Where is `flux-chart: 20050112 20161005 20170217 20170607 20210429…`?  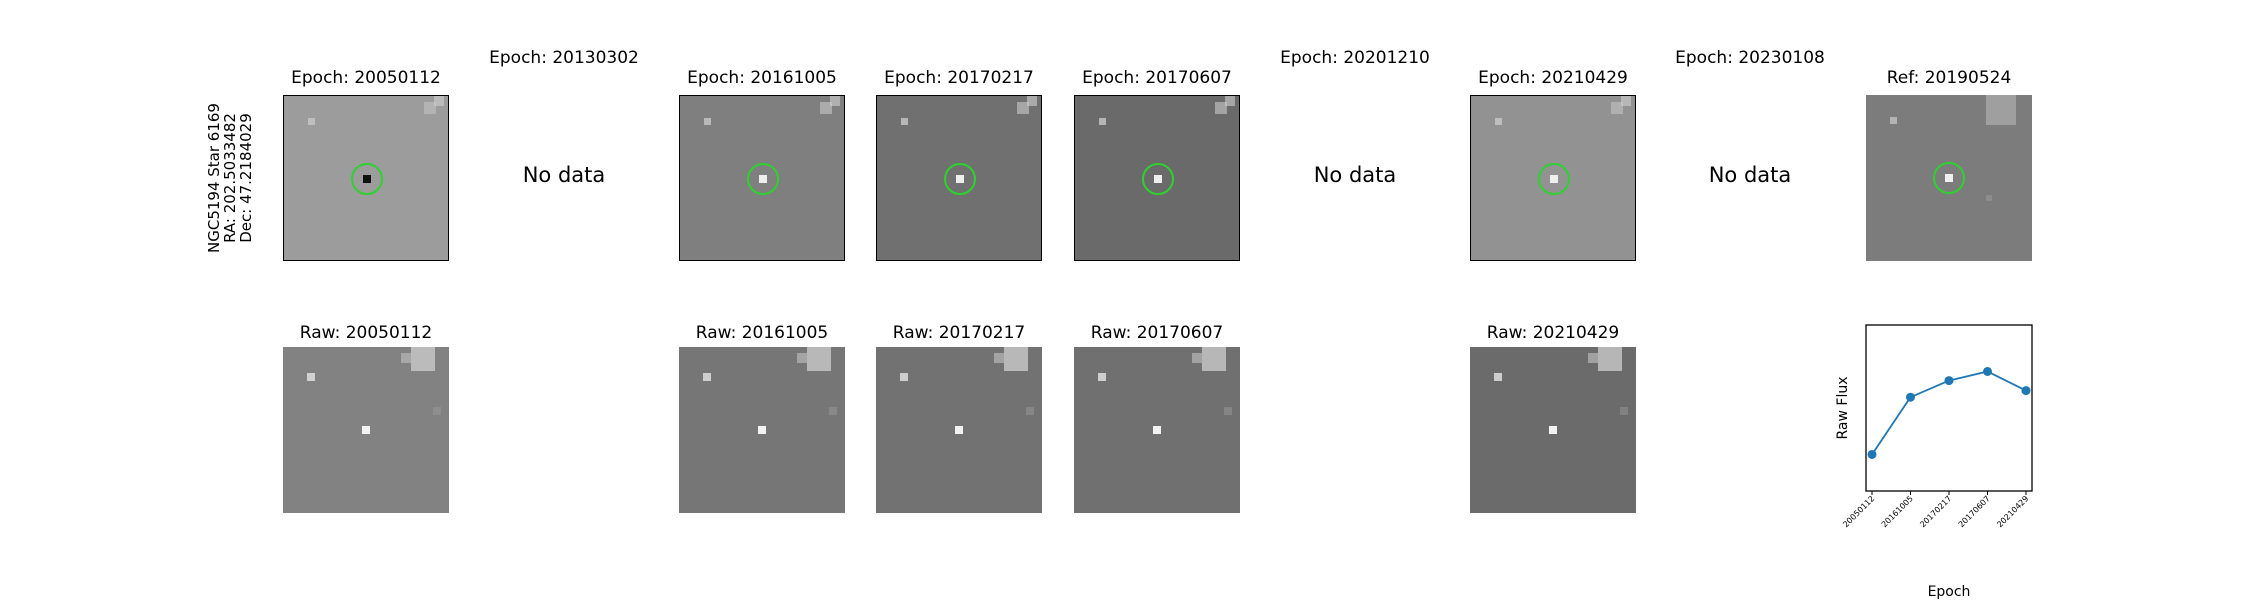
flux-chart: 20050112 20161005 20170217 20170607 20210429… is located at coordinates (1935, 459).